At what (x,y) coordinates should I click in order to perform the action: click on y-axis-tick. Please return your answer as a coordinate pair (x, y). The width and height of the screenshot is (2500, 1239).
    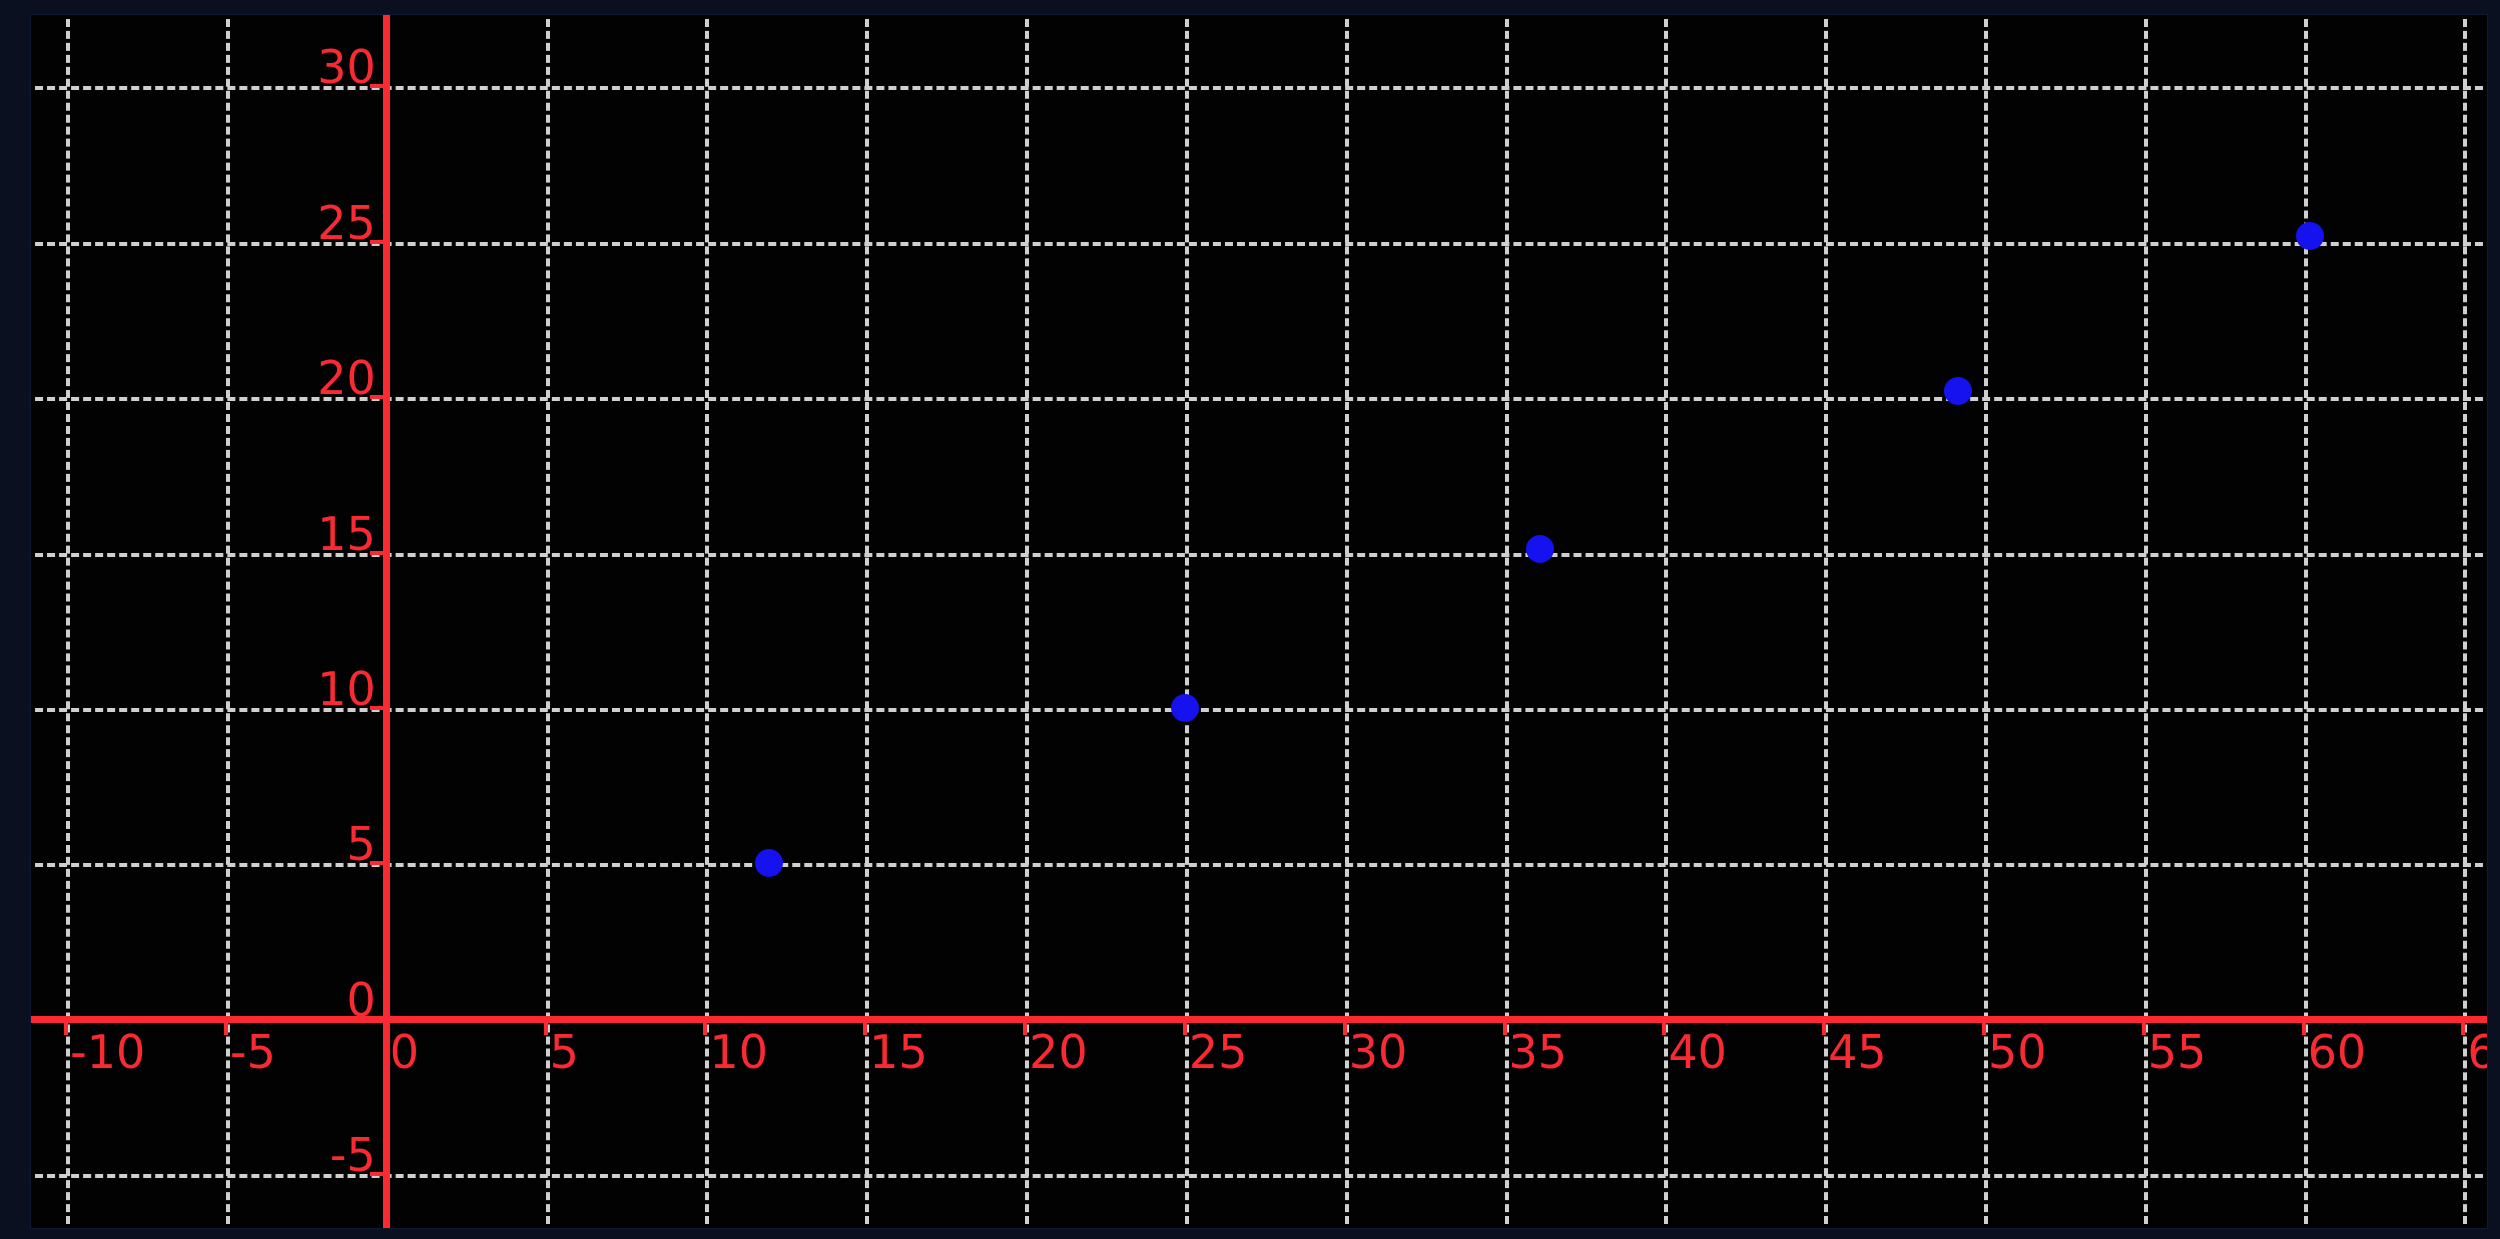
    Looking at the image, I should click on (377, 1018).